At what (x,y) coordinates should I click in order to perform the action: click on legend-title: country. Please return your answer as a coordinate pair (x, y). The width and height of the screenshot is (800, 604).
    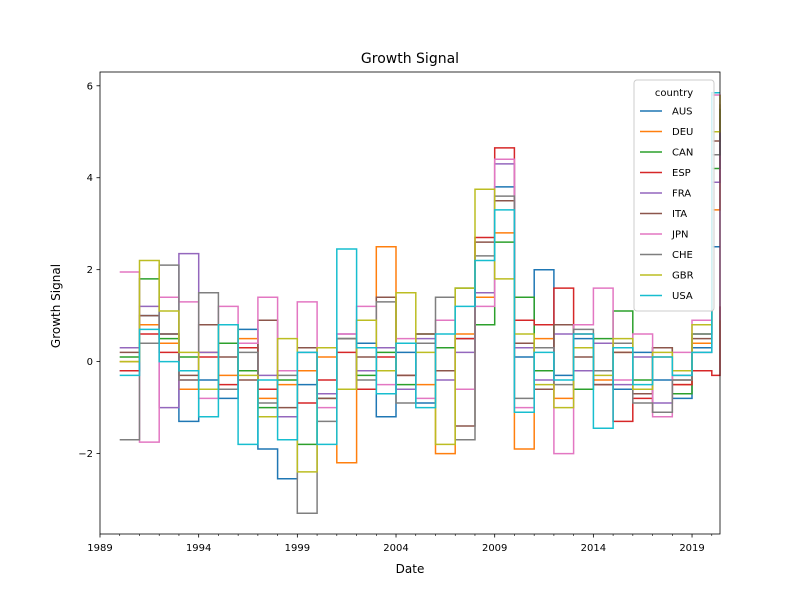
    Looking at the image, I should click on (674, 93).